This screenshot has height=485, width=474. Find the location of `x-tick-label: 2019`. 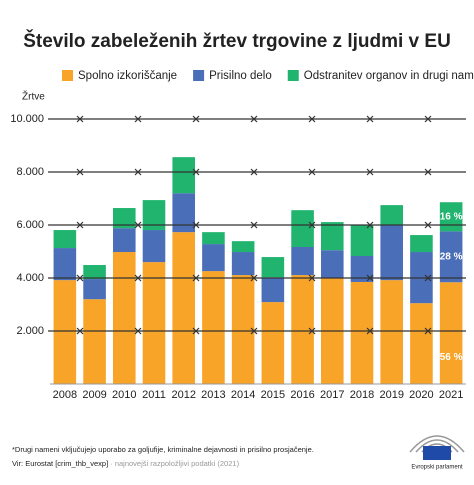

x-tick-label: 2019 is located at coordinates (391, 395).